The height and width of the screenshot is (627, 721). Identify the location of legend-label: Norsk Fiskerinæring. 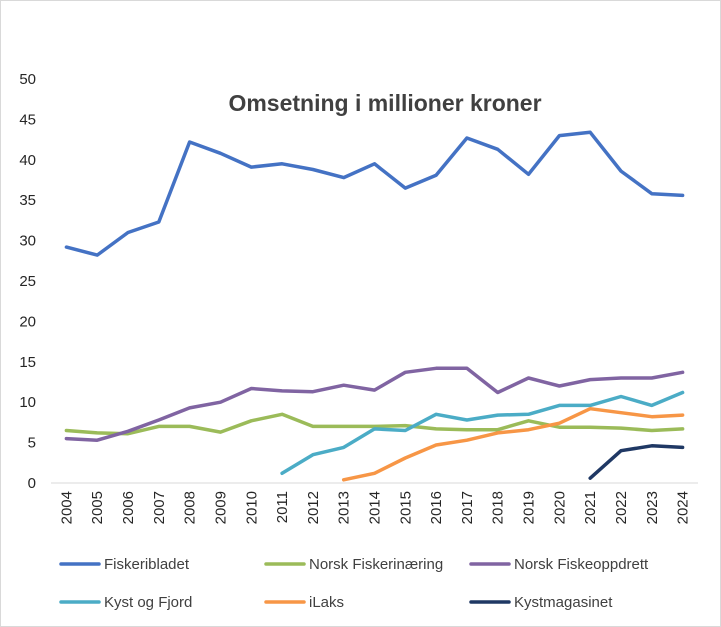
(376, 564).